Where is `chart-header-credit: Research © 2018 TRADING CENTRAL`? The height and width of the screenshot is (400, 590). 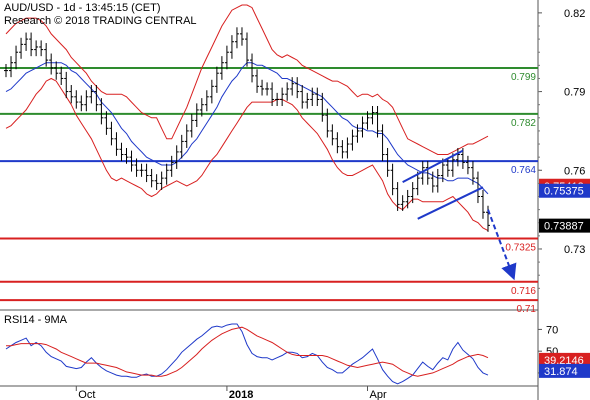 chart-header-credit: Research © 2018 TRADING CENTRAL is located at coordinates (100, 21).